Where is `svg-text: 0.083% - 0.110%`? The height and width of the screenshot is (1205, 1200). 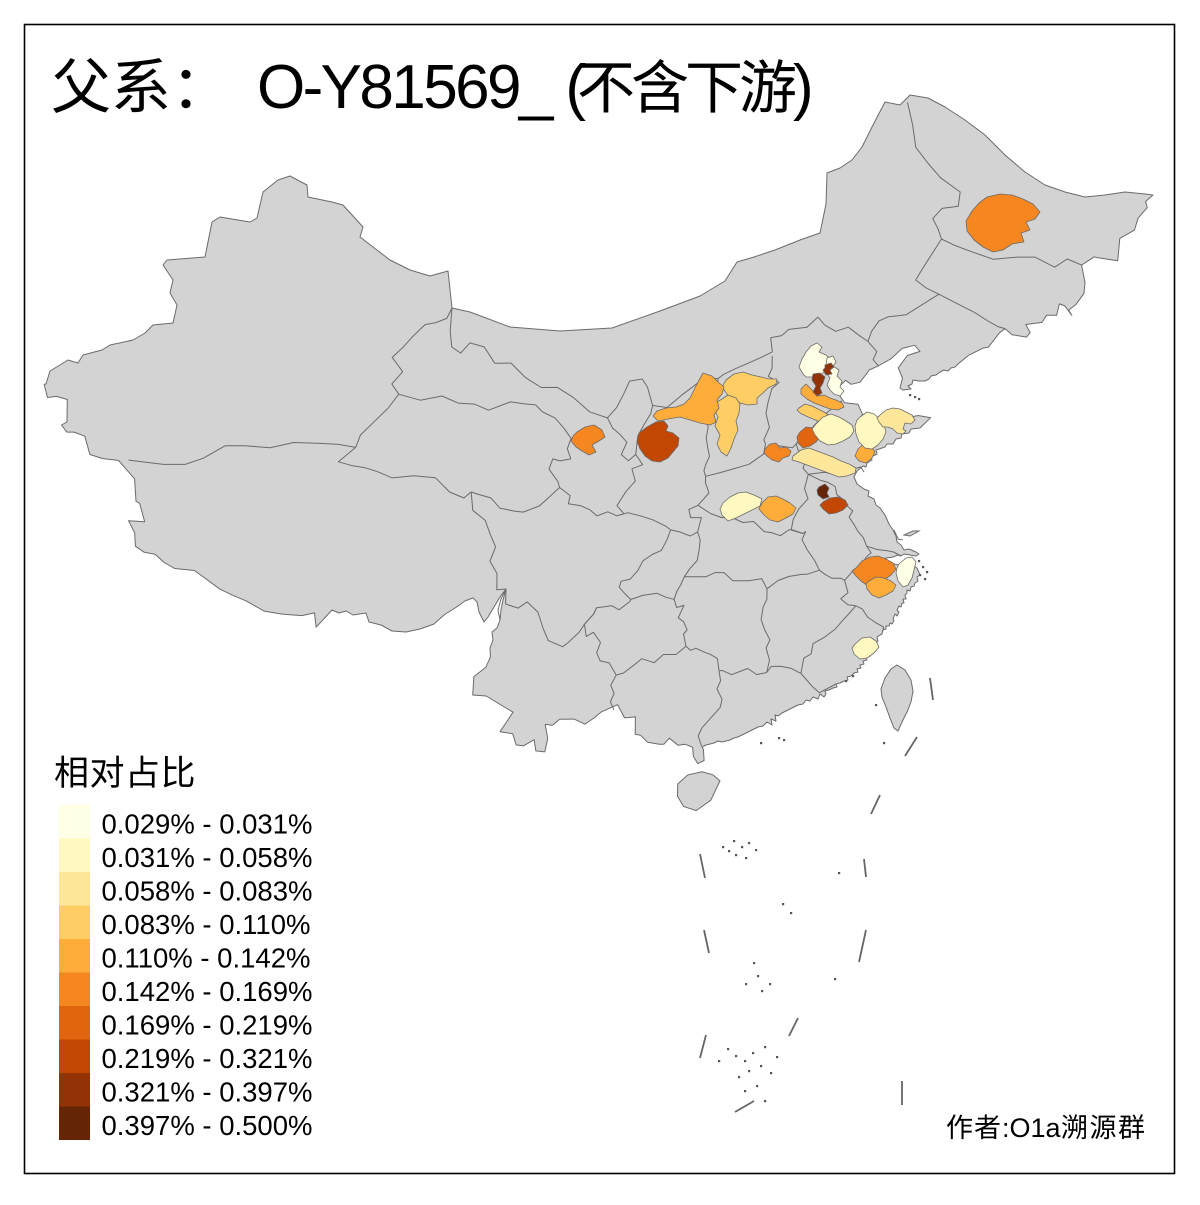 svg-text: 0.083% - 0.110% is located at coordinates (206, 924).